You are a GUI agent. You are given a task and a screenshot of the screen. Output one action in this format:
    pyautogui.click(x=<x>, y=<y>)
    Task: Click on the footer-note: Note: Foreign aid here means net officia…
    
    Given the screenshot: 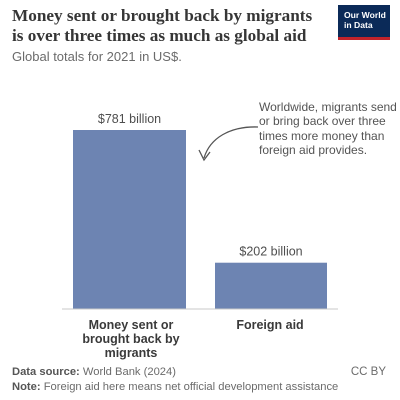 What is the action you would take?
    pyautogui.click(x=175, y=387)
    